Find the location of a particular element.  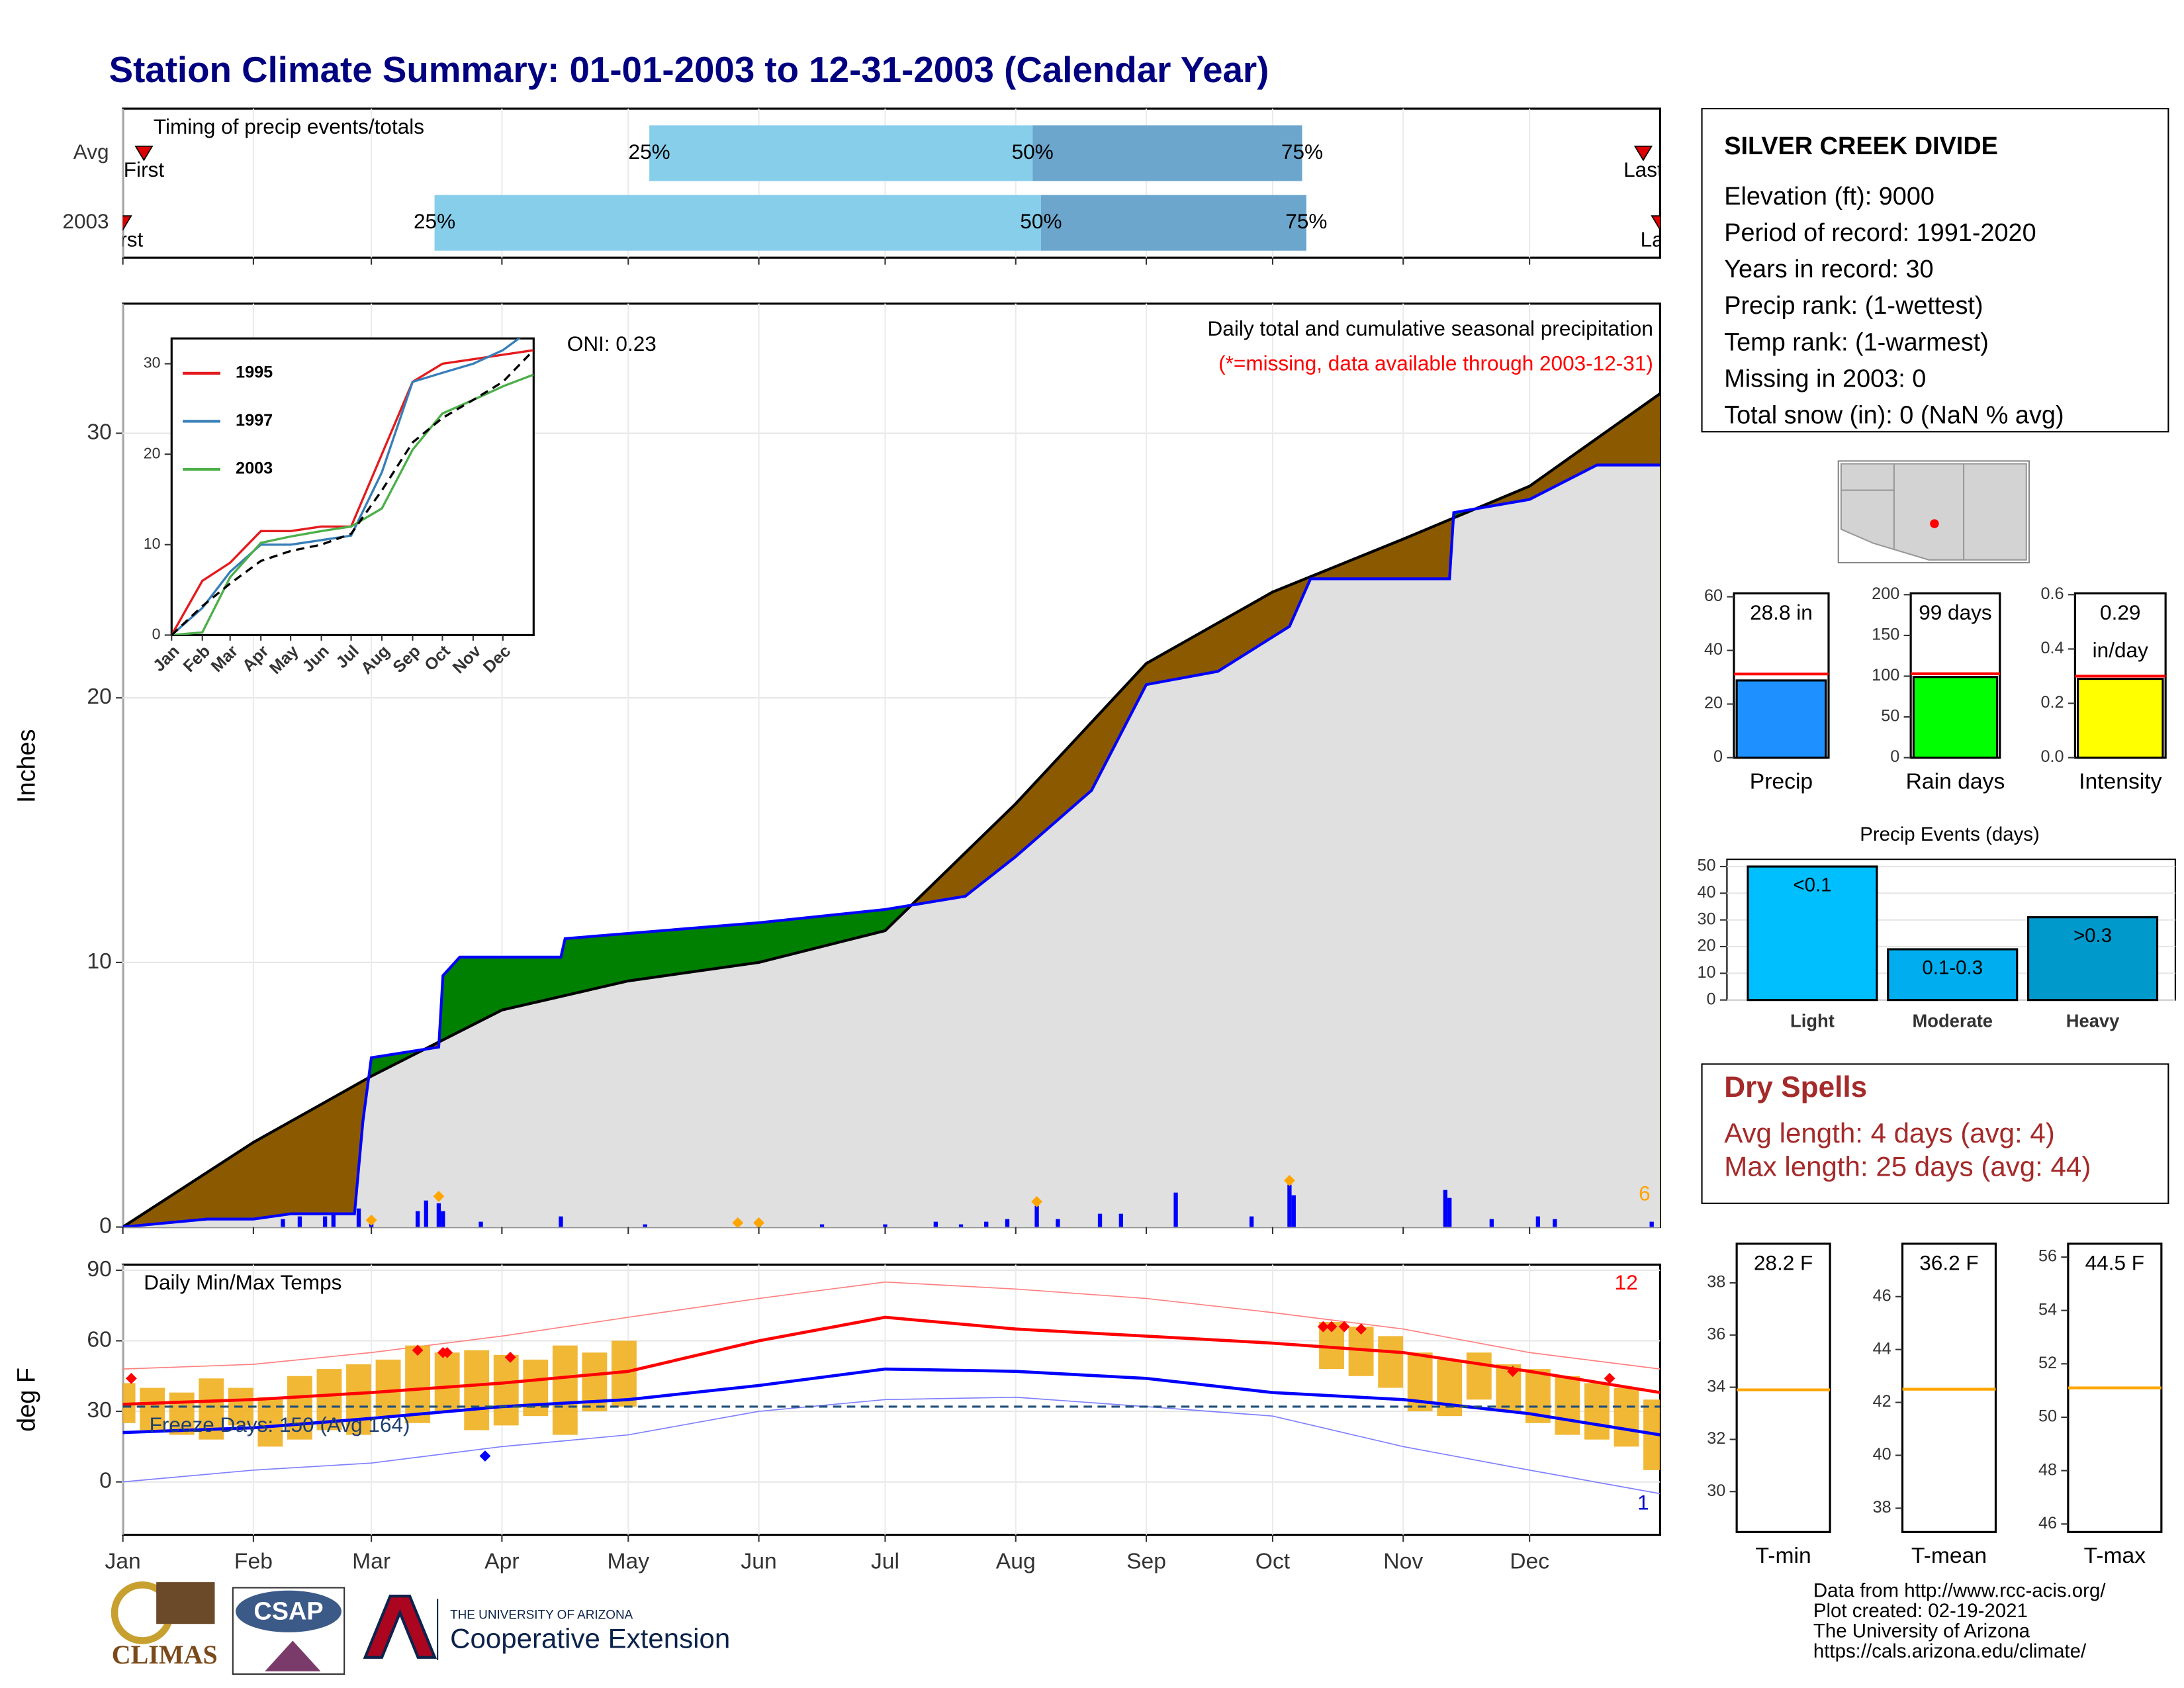

y-tick-label: 60 is located at coordinates (99, 1339).